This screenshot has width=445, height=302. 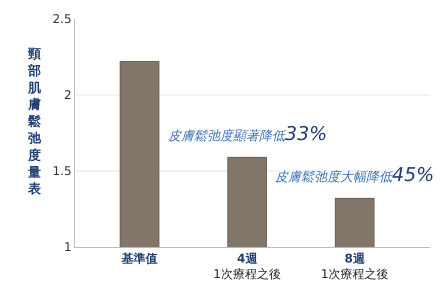 I want to click on y-tick-label: 1, so click(x=68, y=247).